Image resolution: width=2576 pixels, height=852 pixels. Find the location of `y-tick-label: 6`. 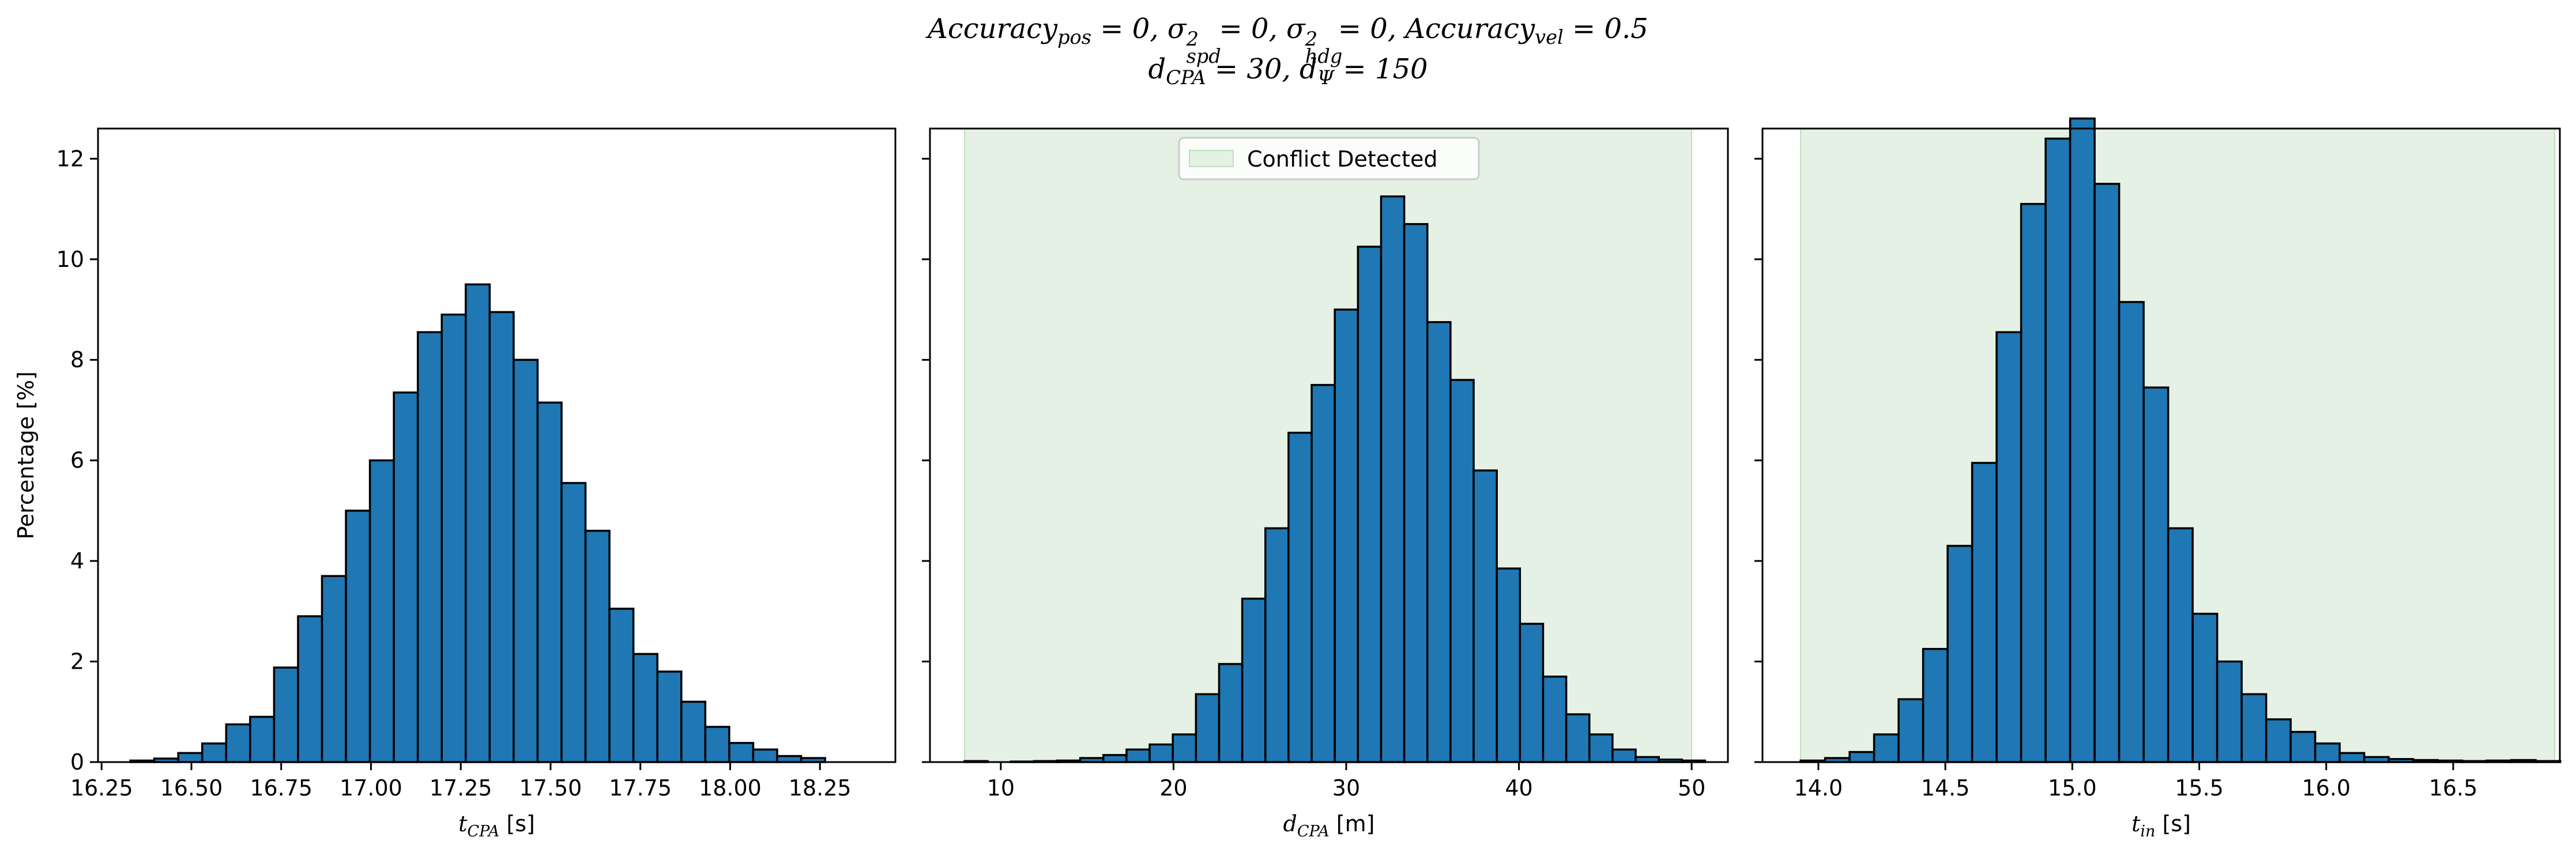

y-tick-label: 6 is located at coordinates (77, 460).